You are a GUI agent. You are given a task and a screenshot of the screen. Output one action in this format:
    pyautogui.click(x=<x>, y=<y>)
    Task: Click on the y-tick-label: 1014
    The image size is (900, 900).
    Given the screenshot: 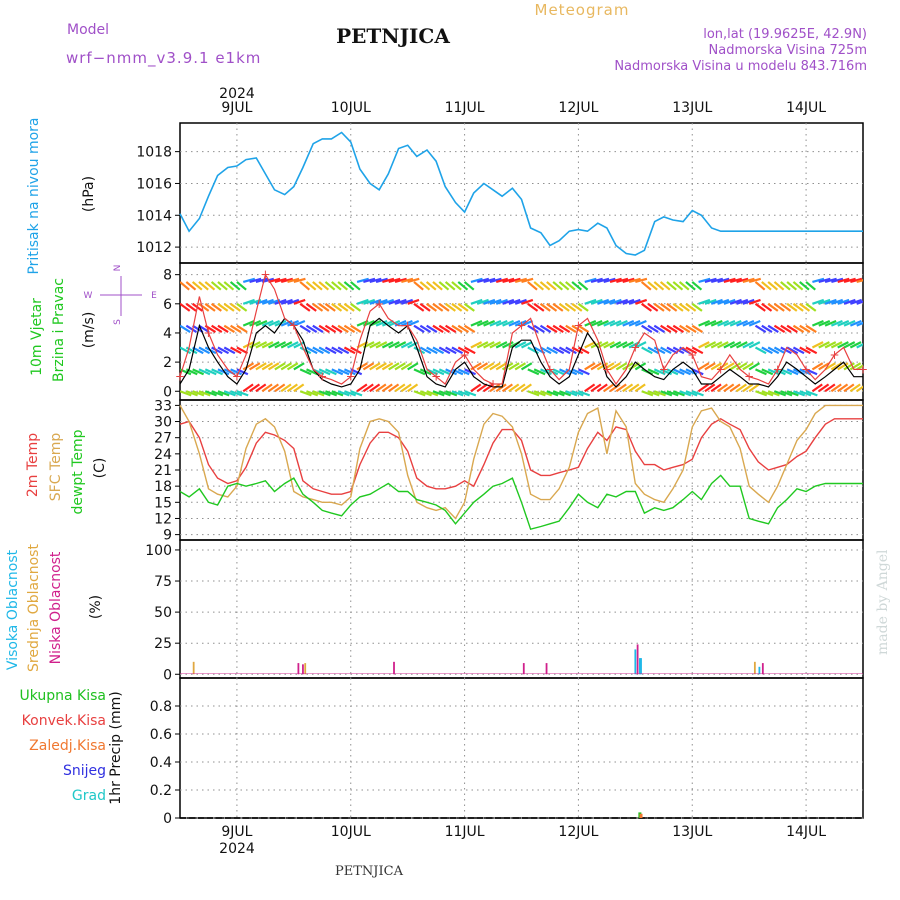 What is the action you would take?
    pyautogui.click(x=154, y=216)
    